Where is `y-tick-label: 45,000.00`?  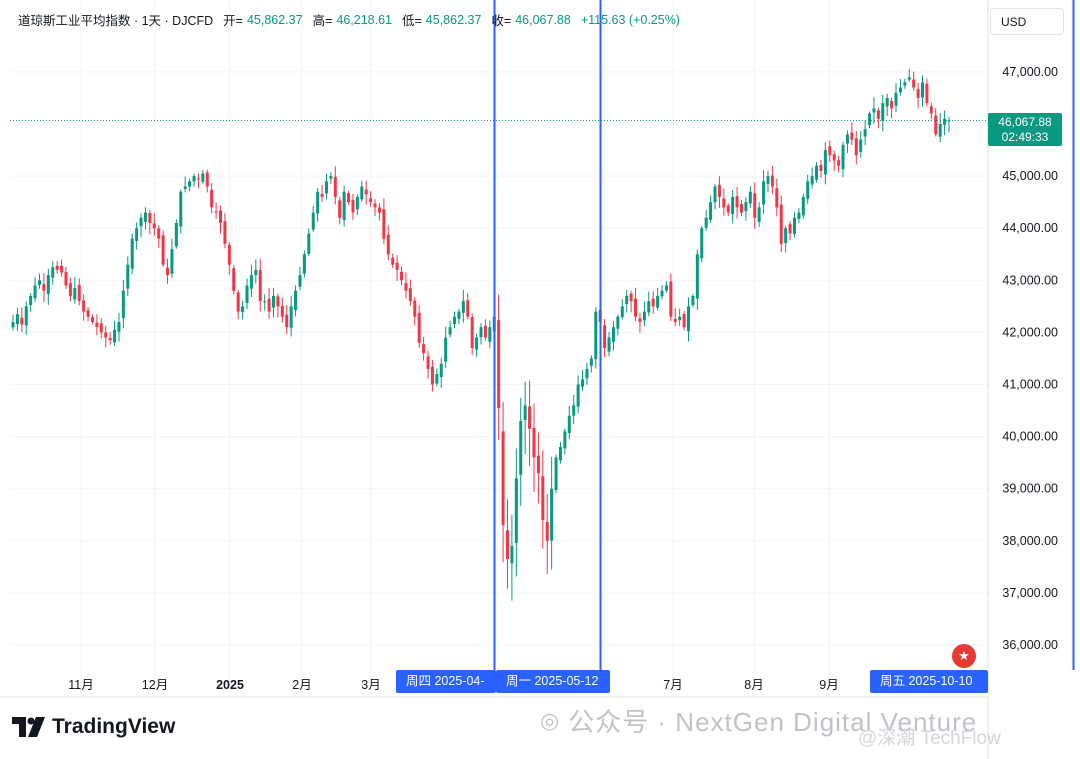 y-tick-label: 45,000.00 is located at coordinates (1030, 176).